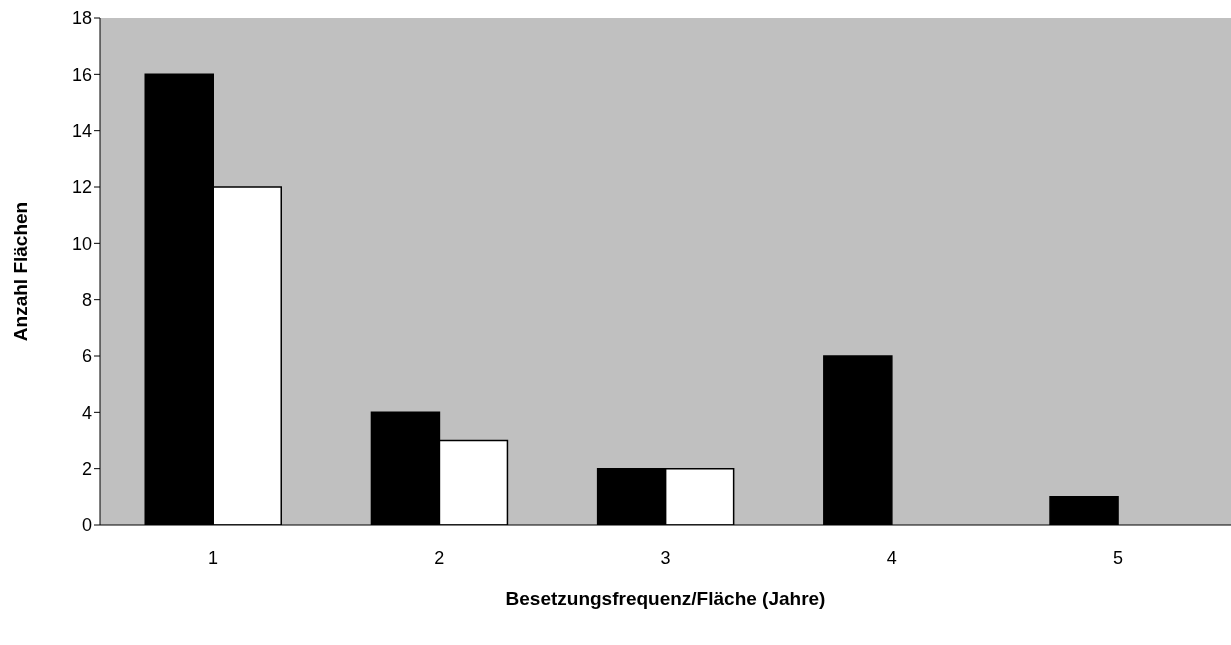 The height and width of the screenshot is (645, 1231). Describe the element at coordinates (439, 557) in the screenshot. I see `x-tick-label: 2` at that location.